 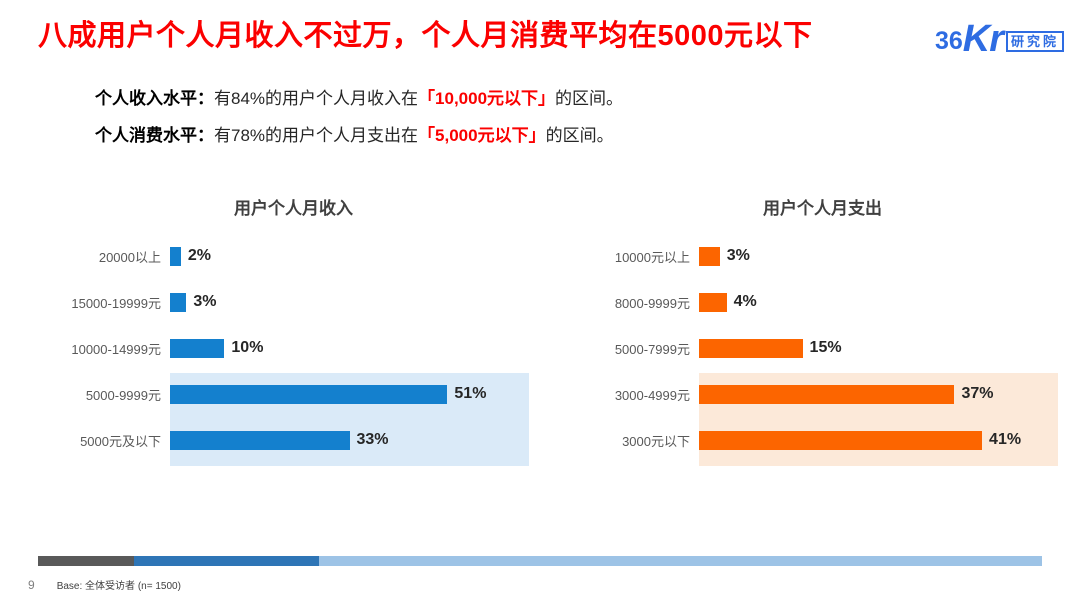 What do you see at coordinates (656, 441) in the screenshot?
I see `category-label: 3000元以下` at bounding box center [656, 441].